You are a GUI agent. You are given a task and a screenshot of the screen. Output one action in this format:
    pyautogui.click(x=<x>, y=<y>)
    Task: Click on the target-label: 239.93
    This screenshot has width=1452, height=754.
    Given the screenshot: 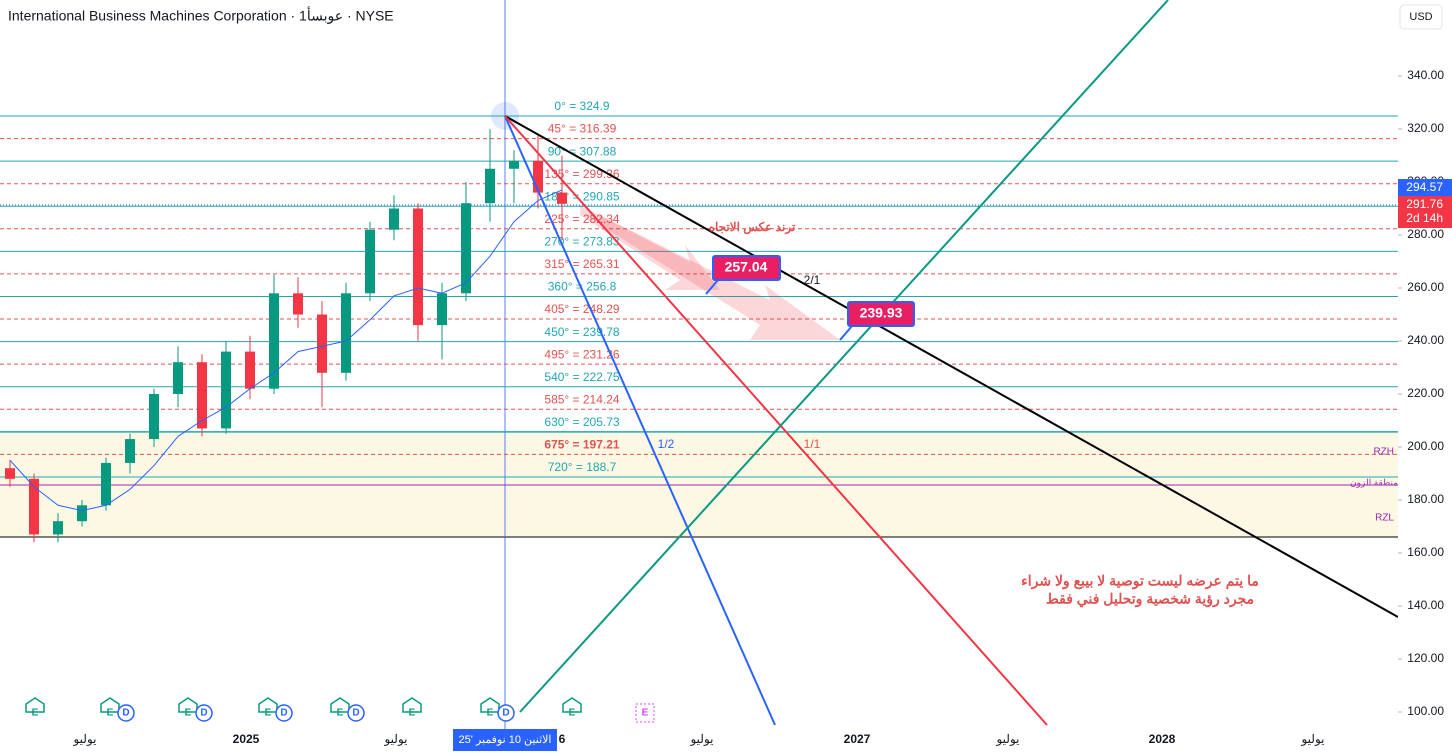 What is the action you would take?
    pyautogui.click(x=881, y=313)
    